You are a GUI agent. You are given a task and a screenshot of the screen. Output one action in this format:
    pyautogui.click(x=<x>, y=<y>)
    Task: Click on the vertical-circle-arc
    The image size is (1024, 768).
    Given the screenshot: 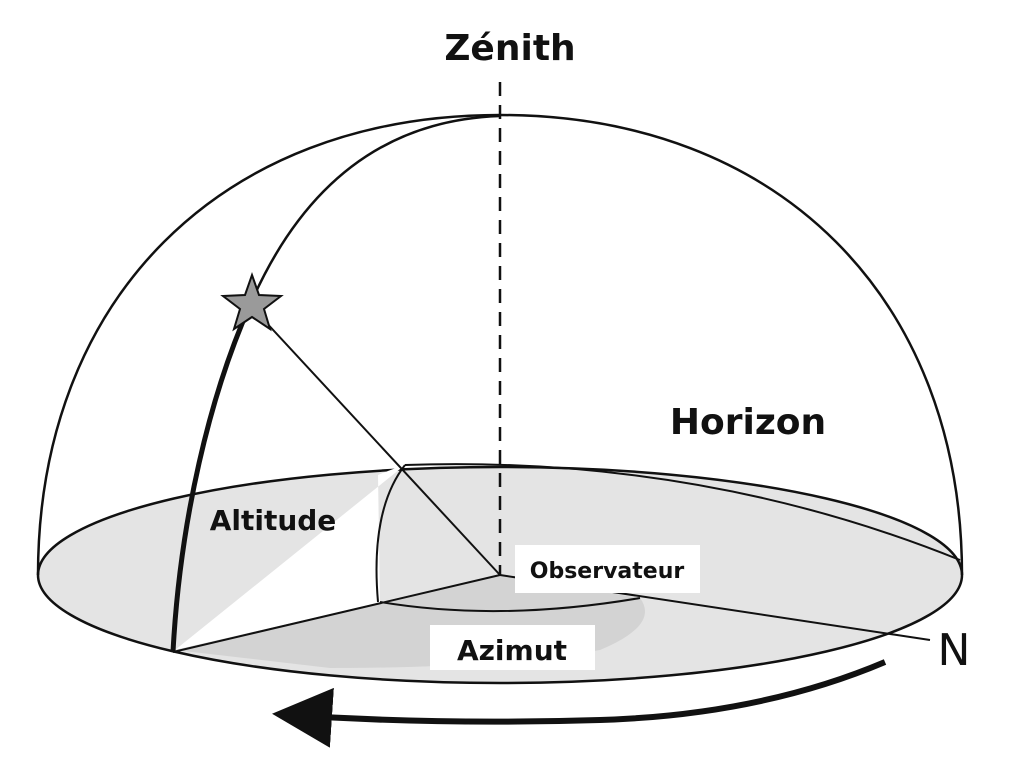 What is the action you would take?
    pyautogui.click(x=374, y=210)
    